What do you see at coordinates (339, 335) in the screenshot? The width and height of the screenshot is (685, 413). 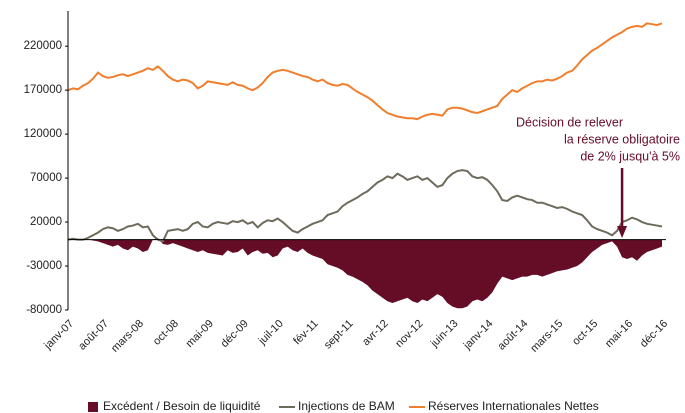 I see `x-tick-label: sept-11` at bounding box center [339, 335].